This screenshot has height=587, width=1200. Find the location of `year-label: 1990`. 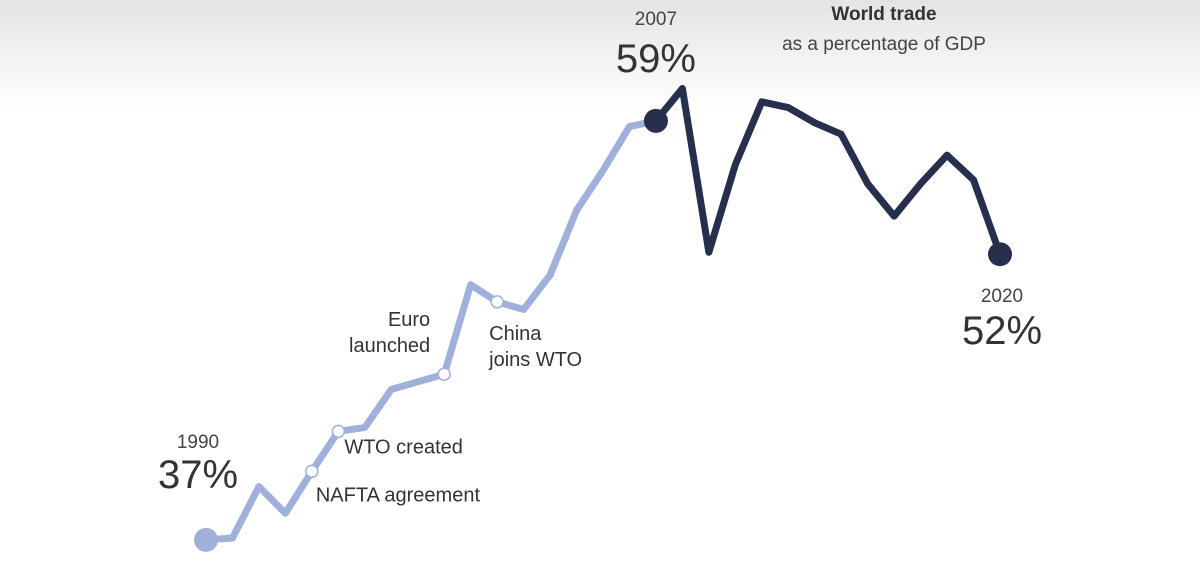

year-label: 1990 is located at coordinates (198, 442).